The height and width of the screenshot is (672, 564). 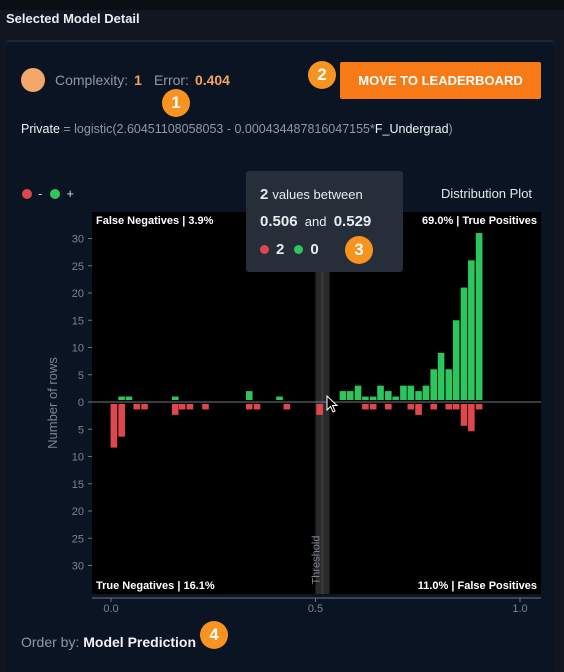 What do you see at coordinates (477, 586) in the screenshot?
I see `quadrant-label-false-positives: 11.0% | False Positives` at bounding box center [477, 586].